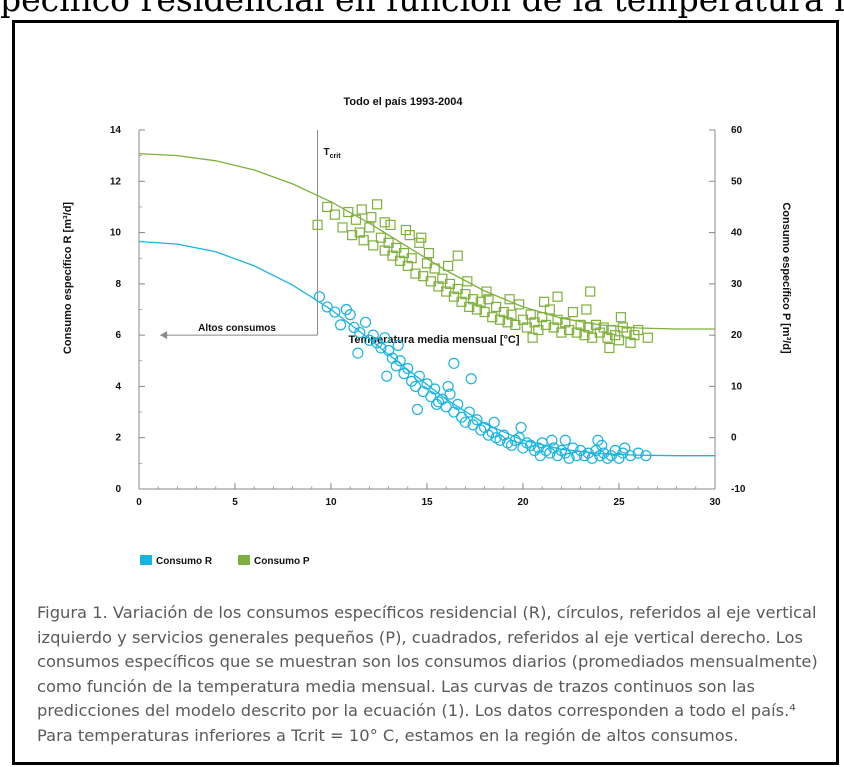  What do you see at coordinates (118, 438) in the screenshot?
I see `y-left-tick-label: 2` at bounding box center [118, 438].